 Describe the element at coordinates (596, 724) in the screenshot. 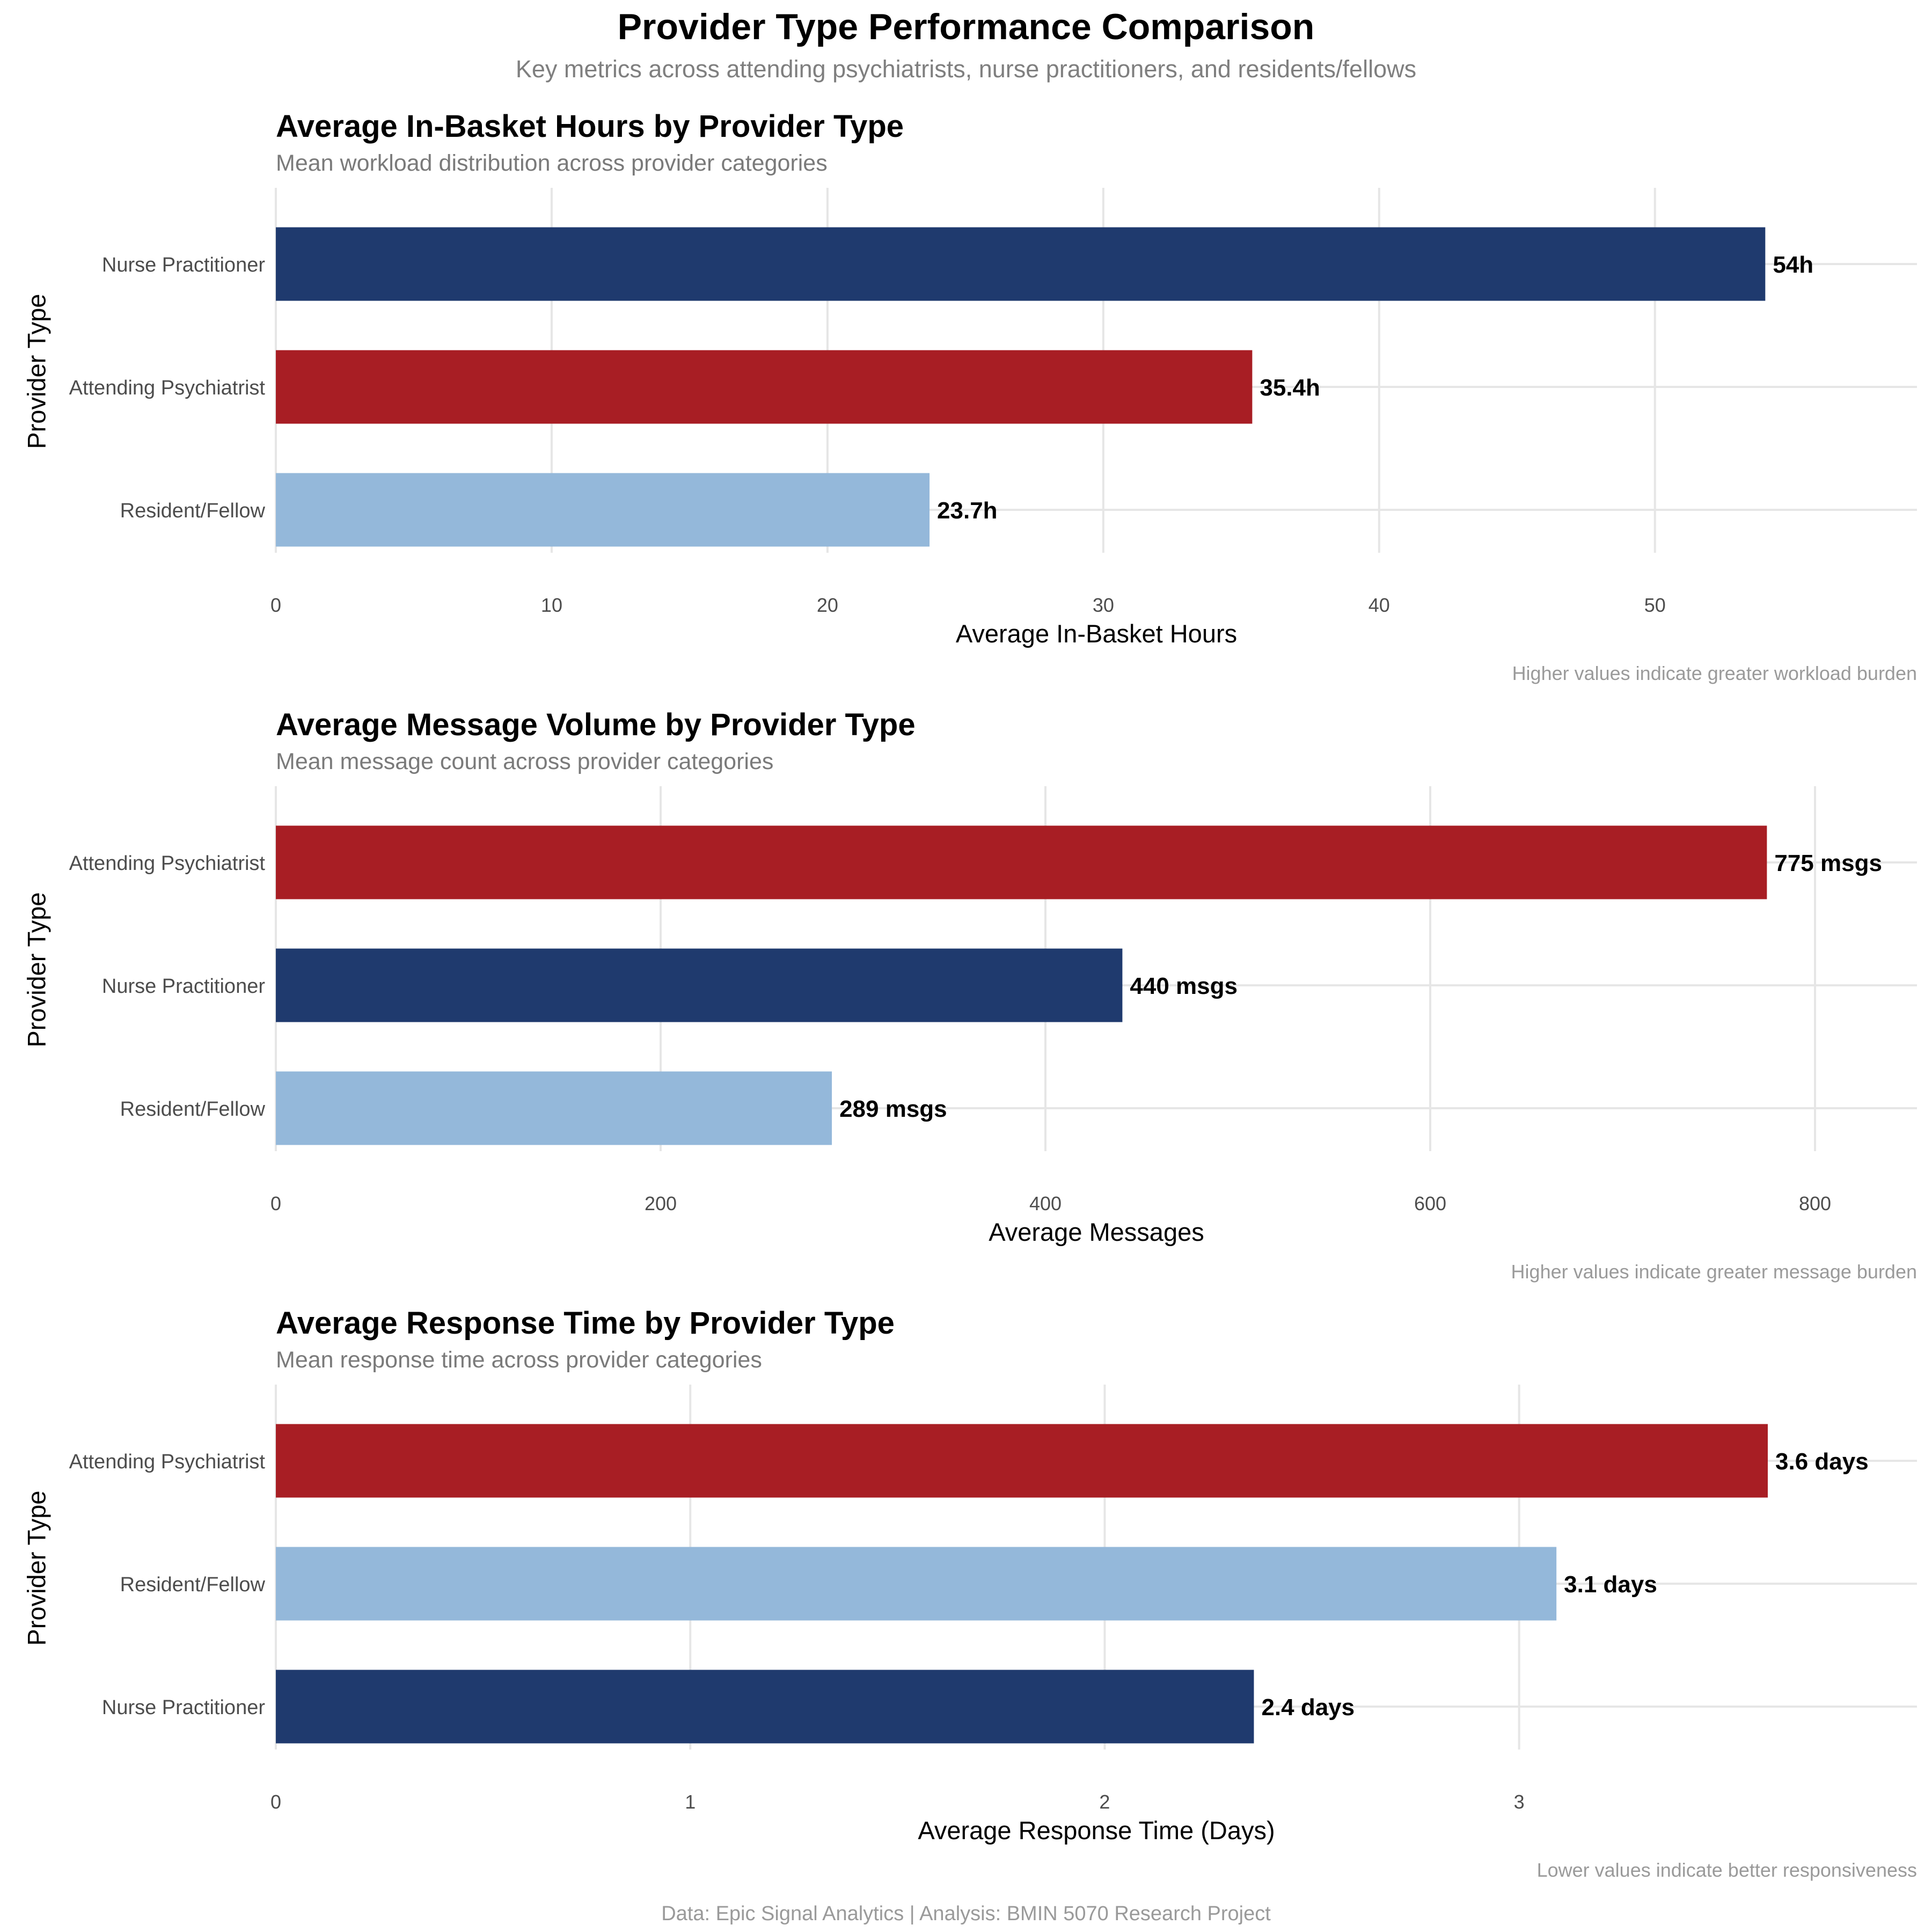

I see `chart-title: Average Message Volume by Provider Type` at that location.